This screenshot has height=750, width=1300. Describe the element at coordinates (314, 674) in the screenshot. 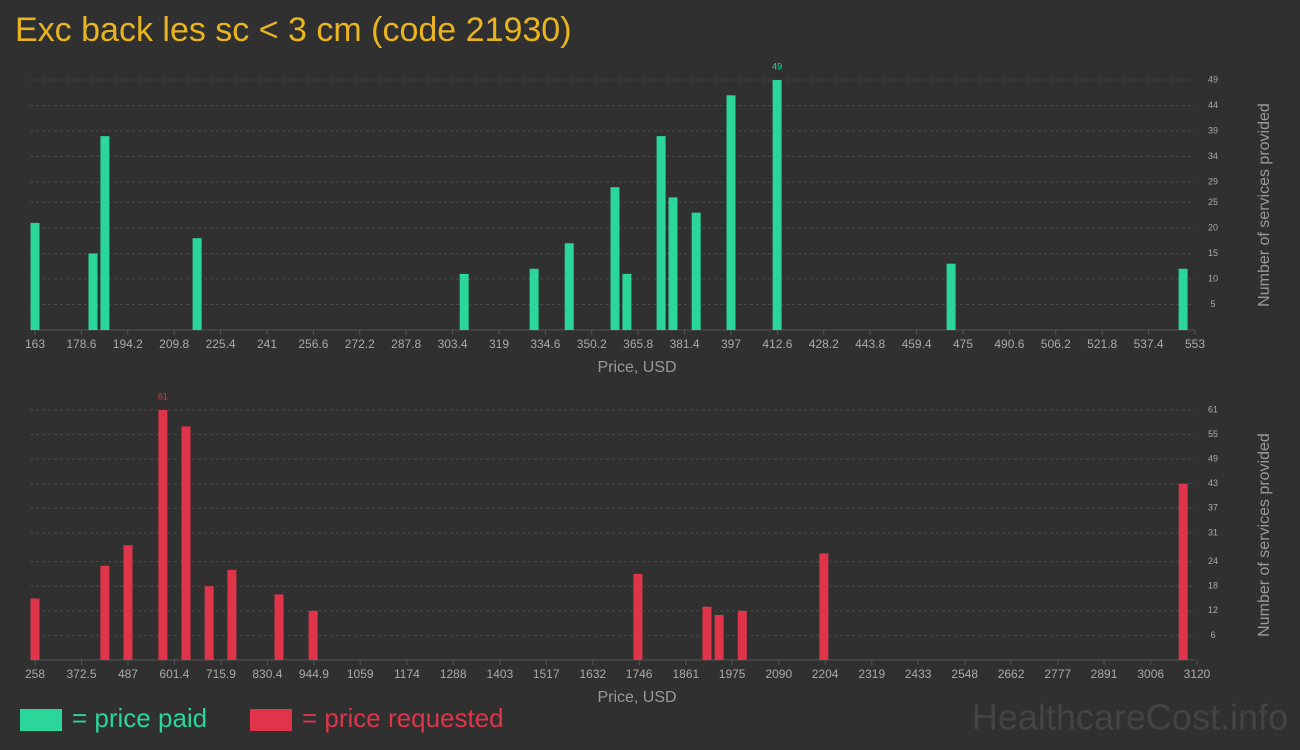

I see `x-tick-label: 944.9` at that location.